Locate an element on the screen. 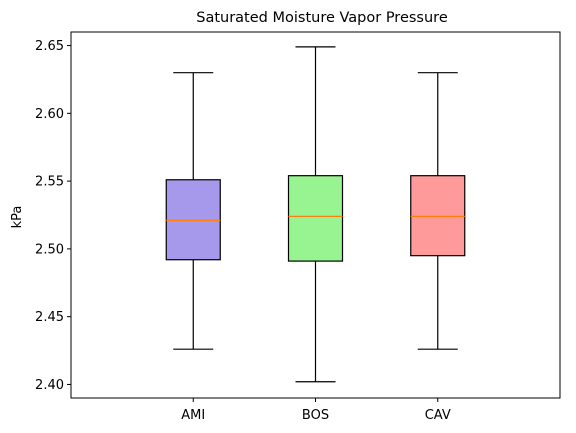  y-tick-label: 2.65 is located at coordinates (49, 46).